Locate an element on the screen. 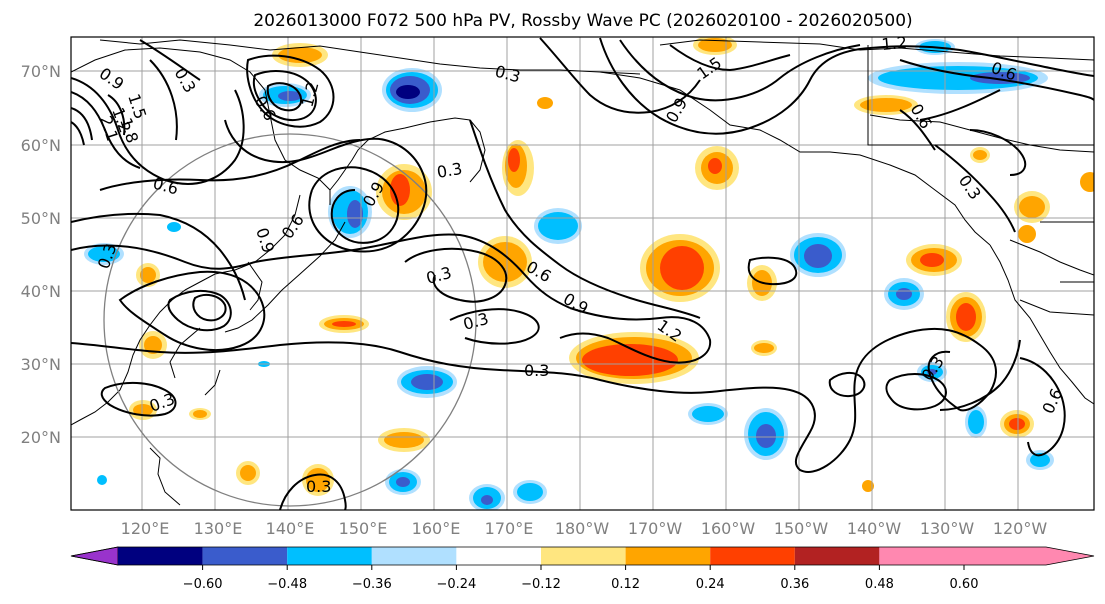 This screenshot has width=1105, height=604. colorbar-tick-label: 0.12 is located at coordinates (625, 584).